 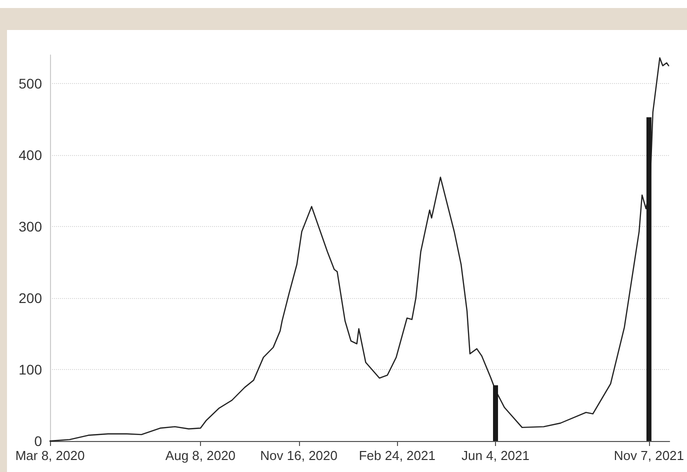 I want to click on y-tick-label: 200, so click(x=30, y=298).